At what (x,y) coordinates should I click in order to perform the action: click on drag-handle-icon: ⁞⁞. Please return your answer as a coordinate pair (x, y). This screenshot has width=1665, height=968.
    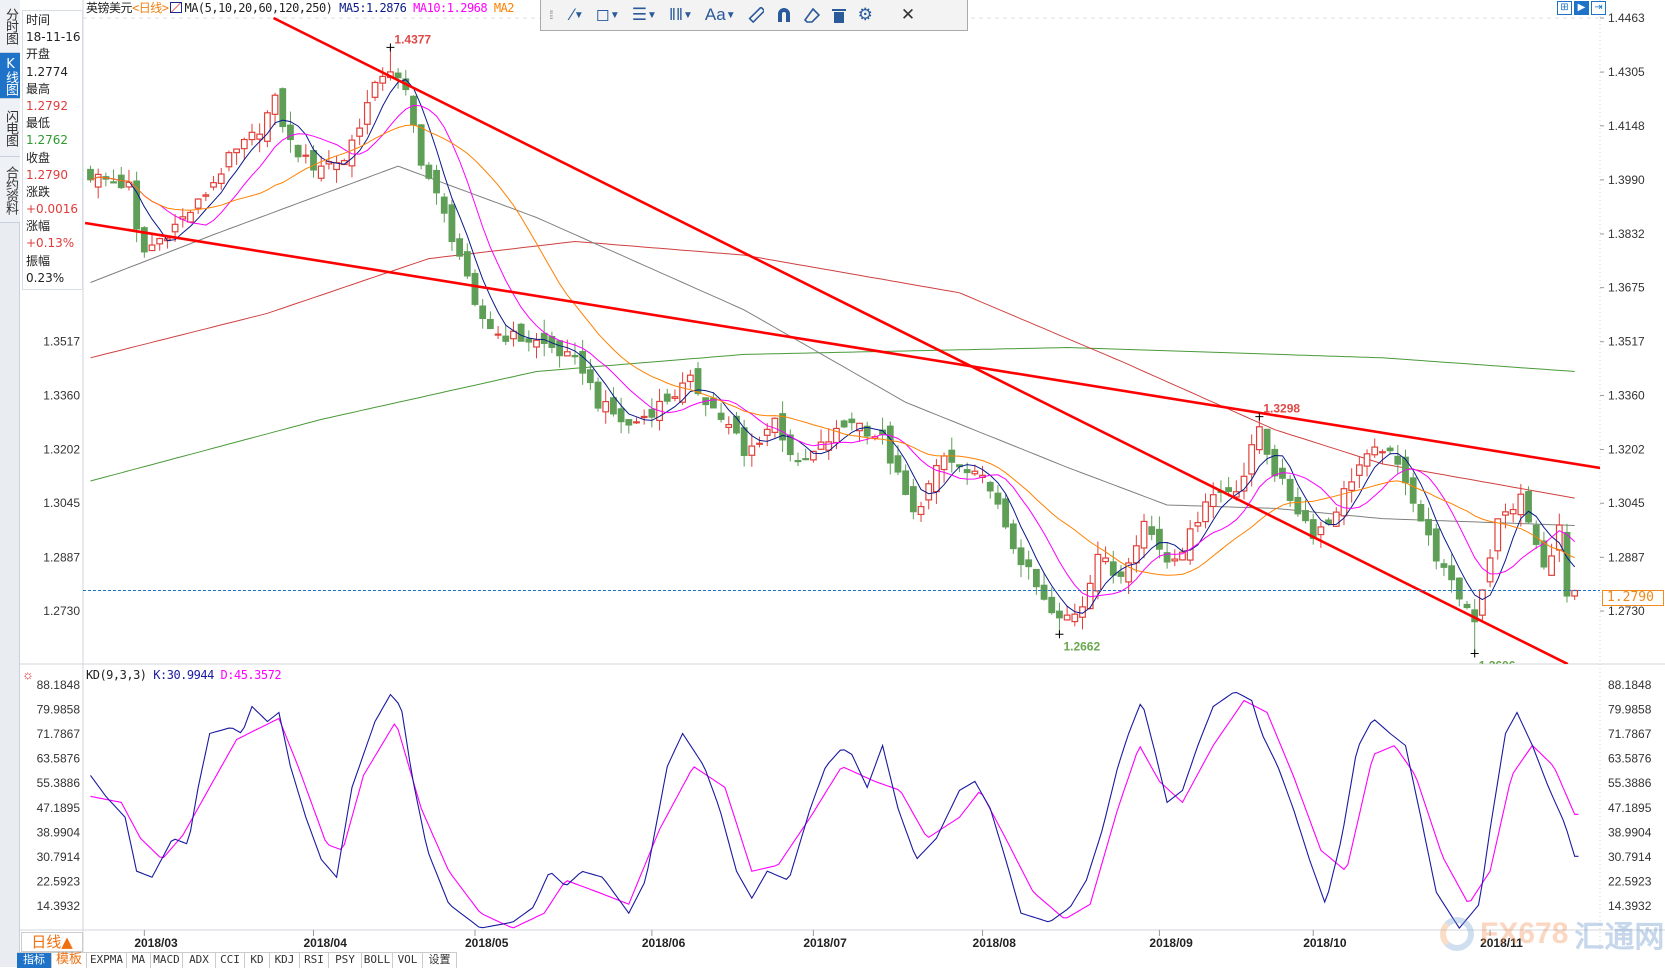
    Looking at the image, I should click on (551, 15).